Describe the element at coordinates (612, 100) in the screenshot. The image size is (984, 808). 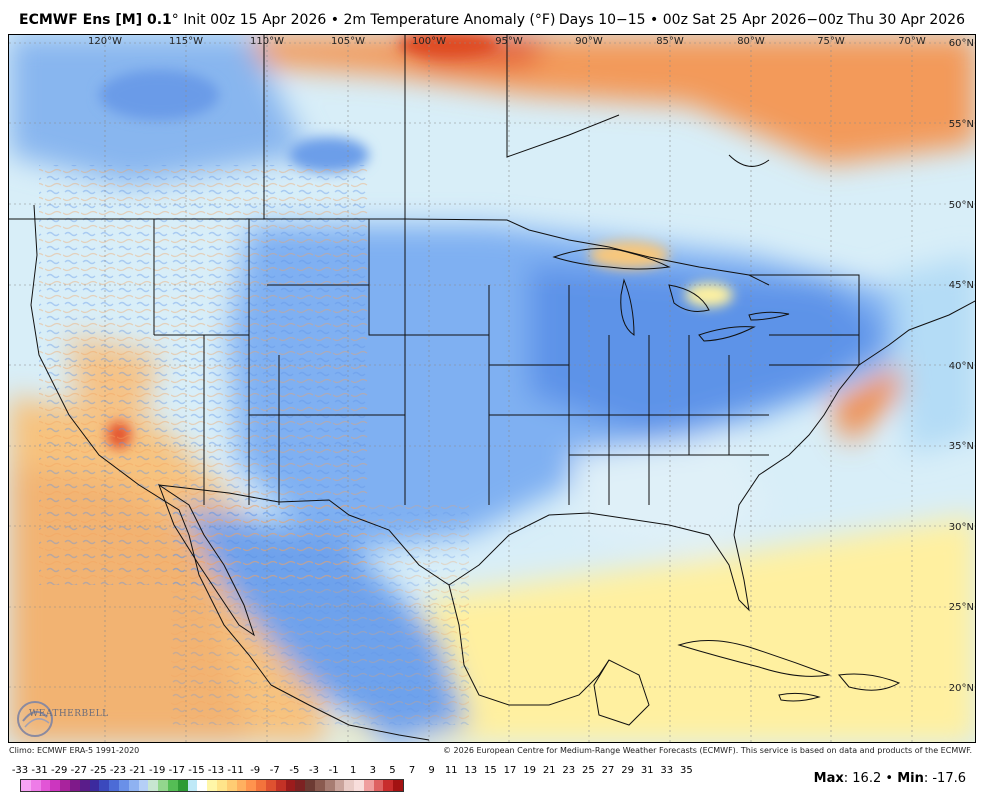
I see `canada-warm-field` at that location.